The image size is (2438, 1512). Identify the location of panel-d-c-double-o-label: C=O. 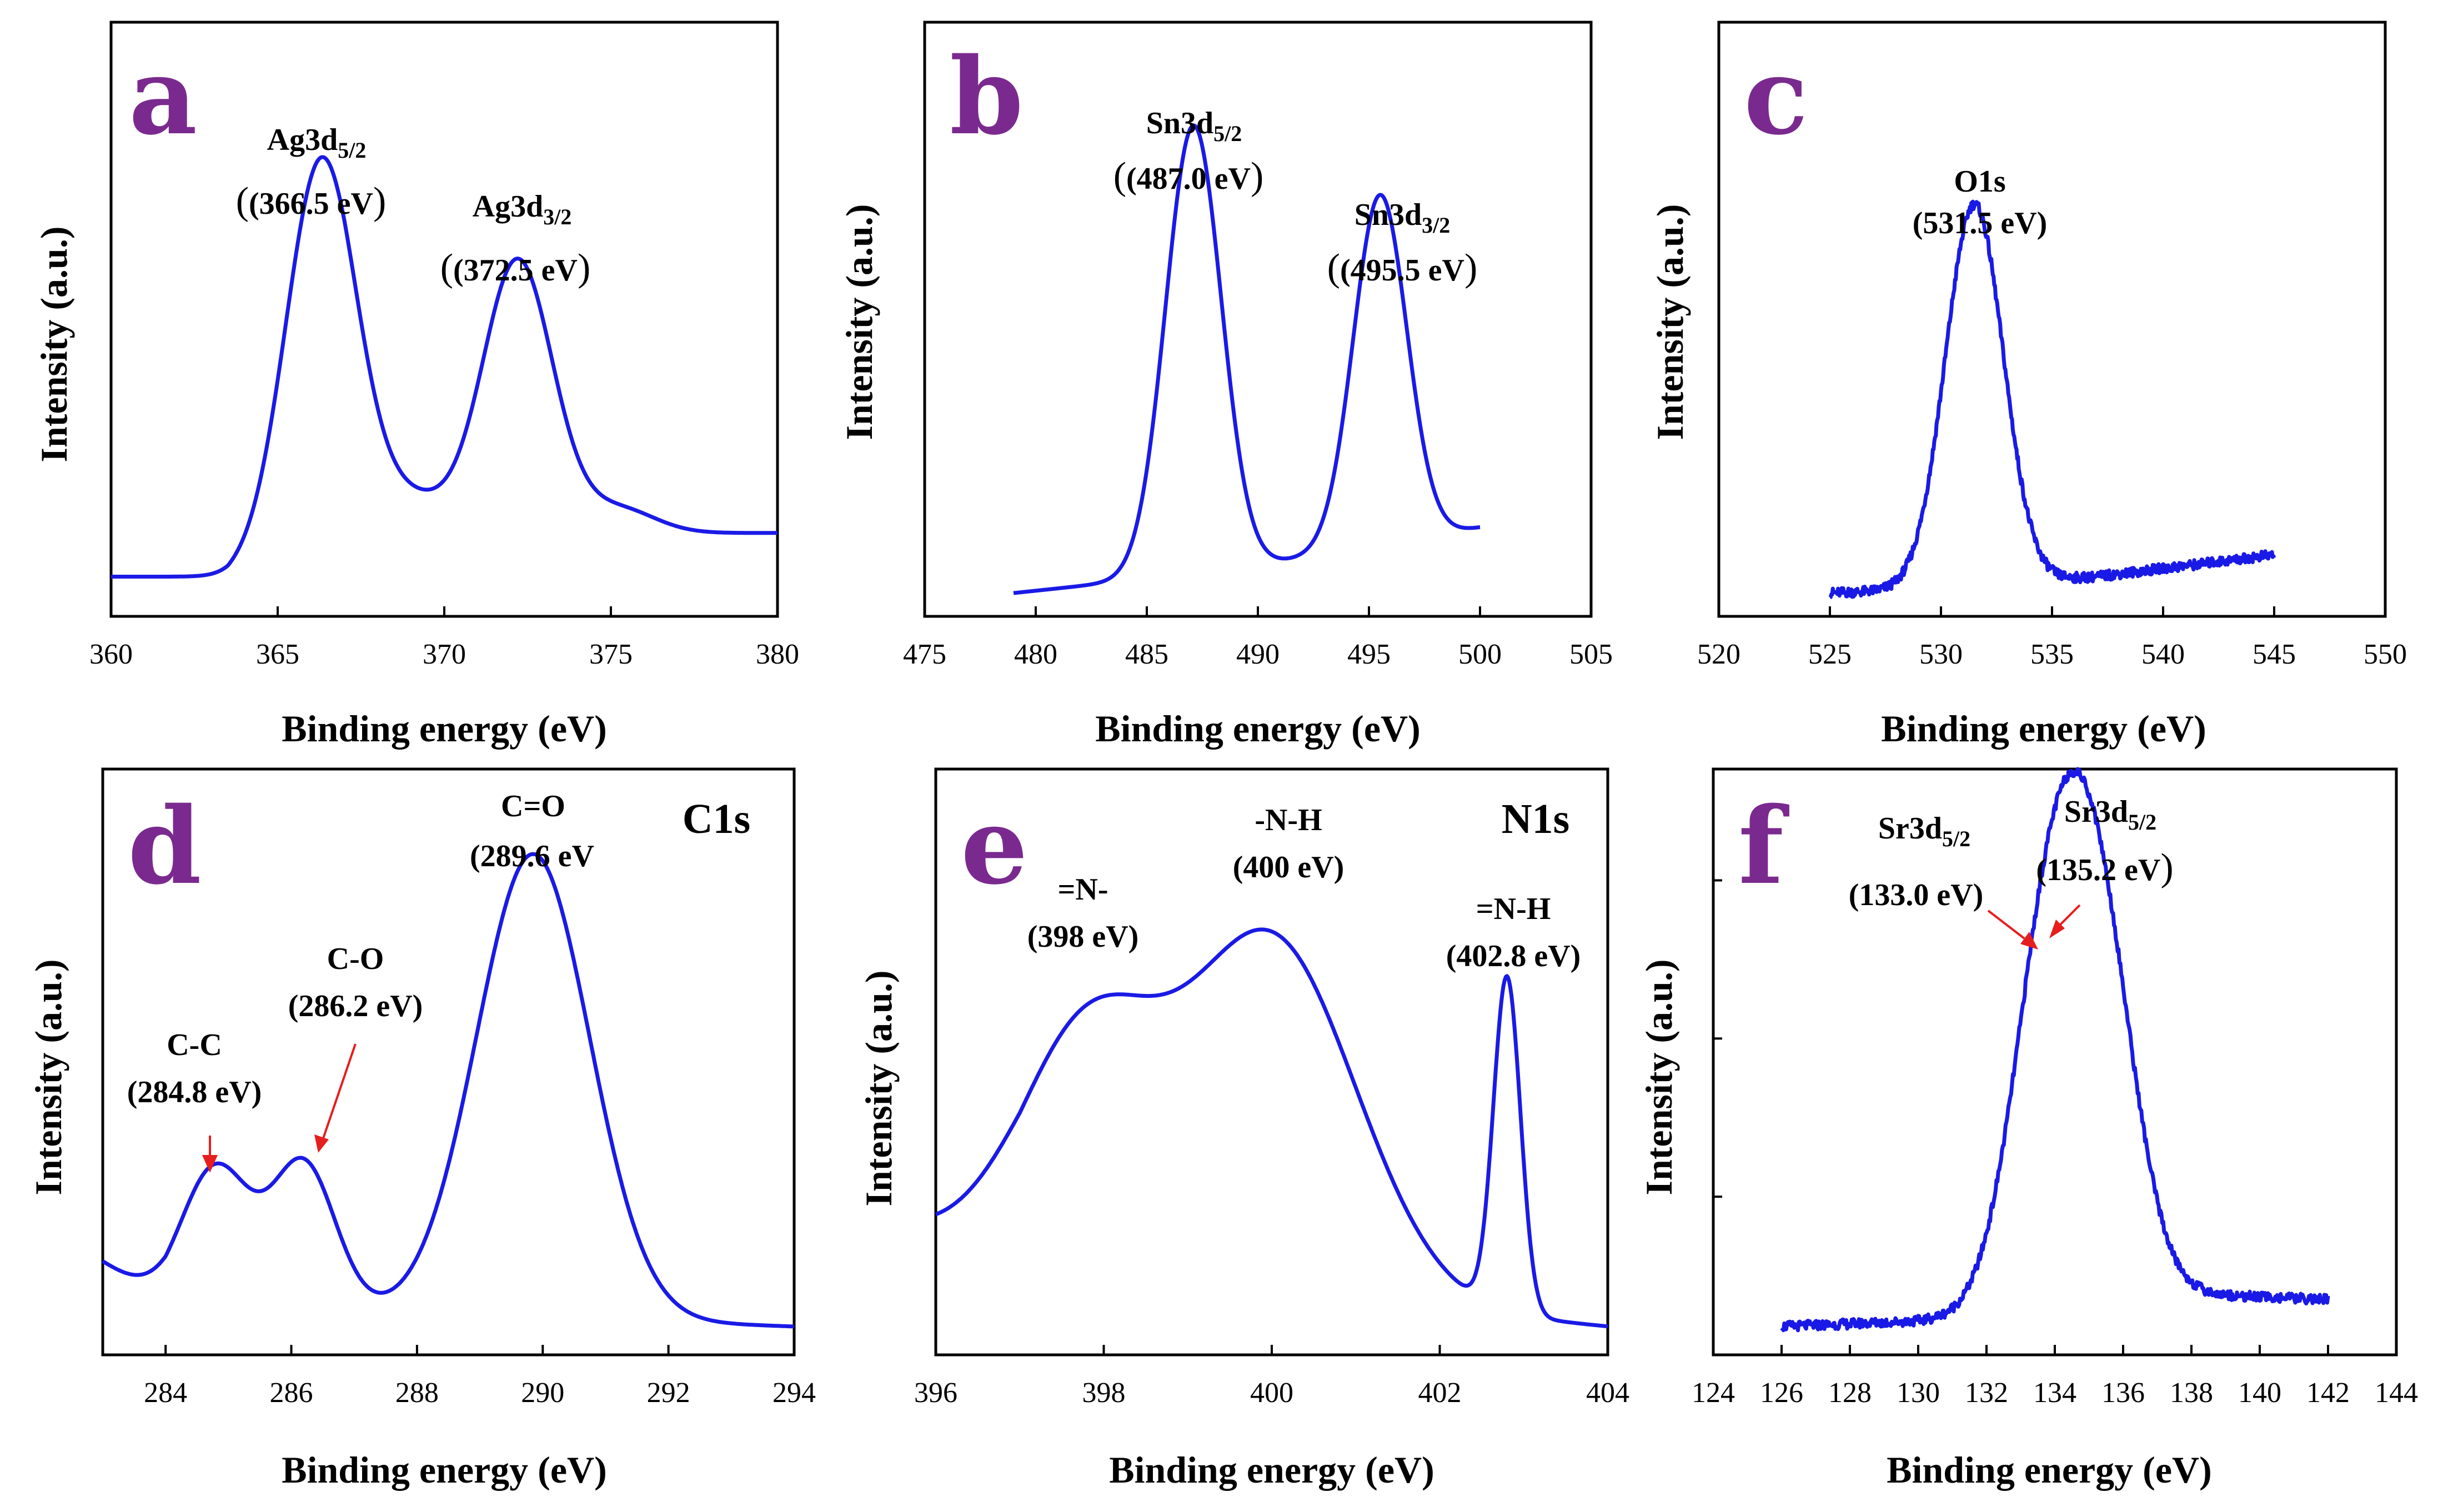
(533, 806).